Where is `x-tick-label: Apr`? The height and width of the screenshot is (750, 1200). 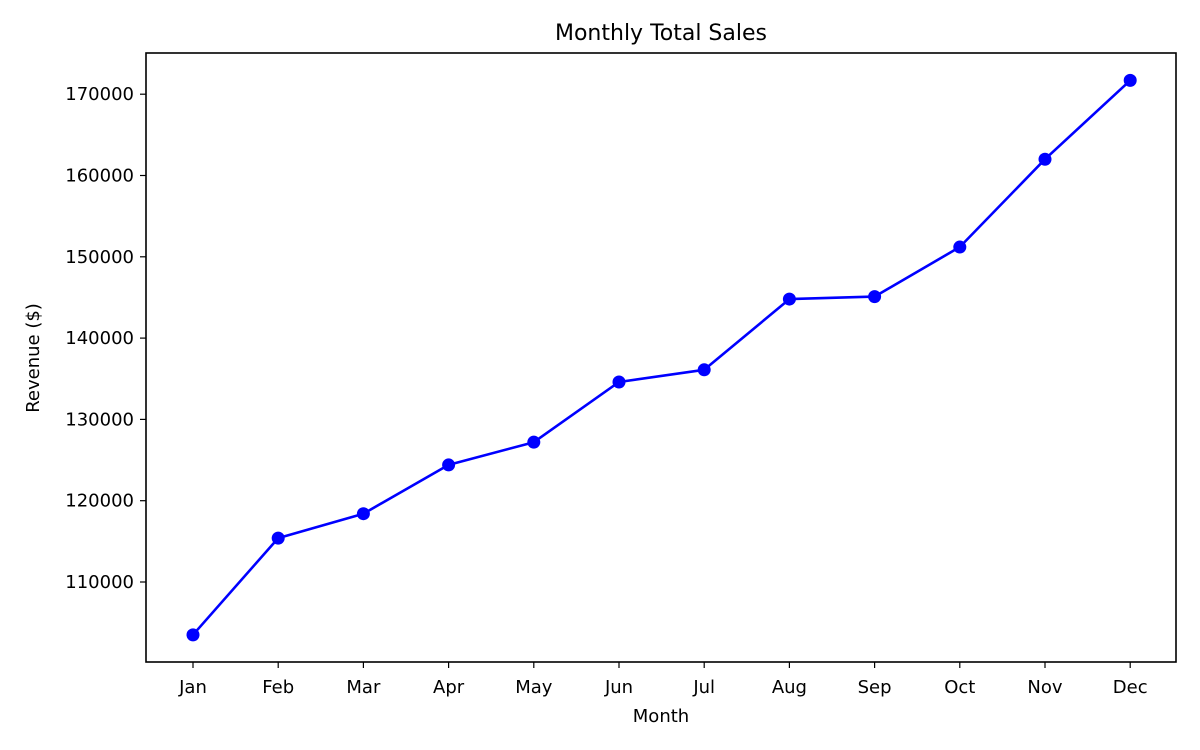
x-tick-label: Apr is located at coordinates (449, 687).